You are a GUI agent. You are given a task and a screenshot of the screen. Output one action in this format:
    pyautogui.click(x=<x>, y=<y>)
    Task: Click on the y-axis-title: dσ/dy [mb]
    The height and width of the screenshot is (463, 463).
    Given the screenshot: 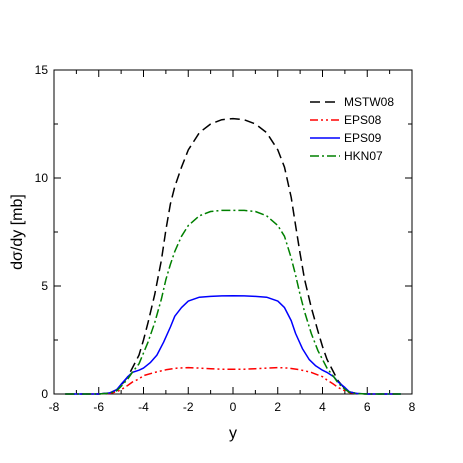 What is the action you would take?
    pyautogui.click(x=17, y=232)
    